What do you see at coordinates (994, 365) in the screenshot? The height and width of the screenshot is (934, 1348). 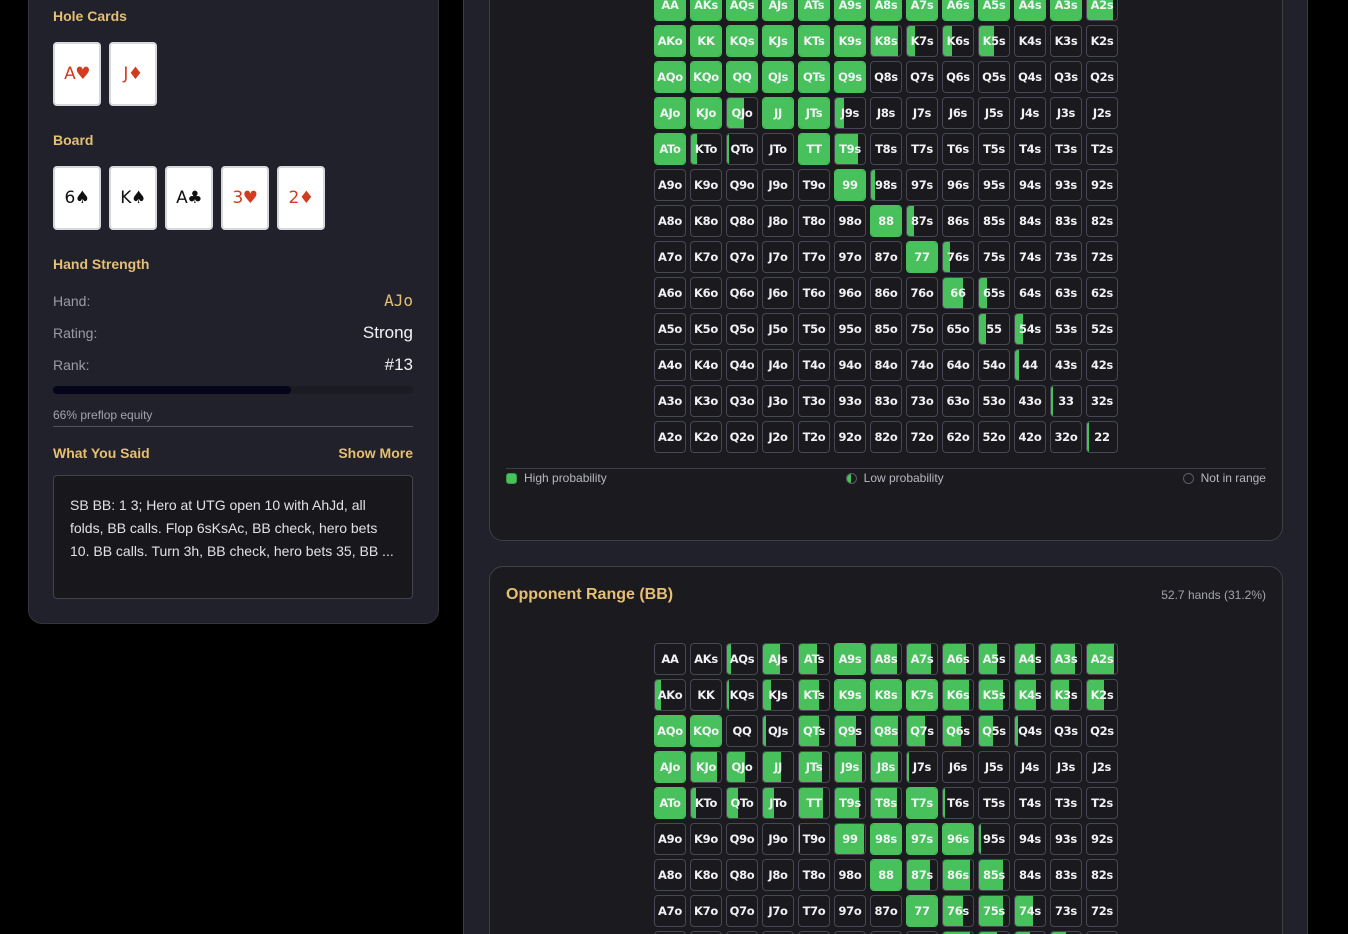 I see `range-cell-54o: 54o` at bounding box center [994, 365].